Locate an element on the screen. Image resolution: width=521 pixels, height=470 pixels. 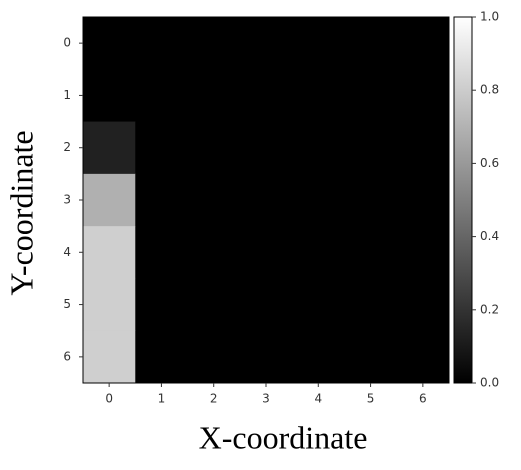
x-tick-label: 3 is located at coordinates (266, 399).